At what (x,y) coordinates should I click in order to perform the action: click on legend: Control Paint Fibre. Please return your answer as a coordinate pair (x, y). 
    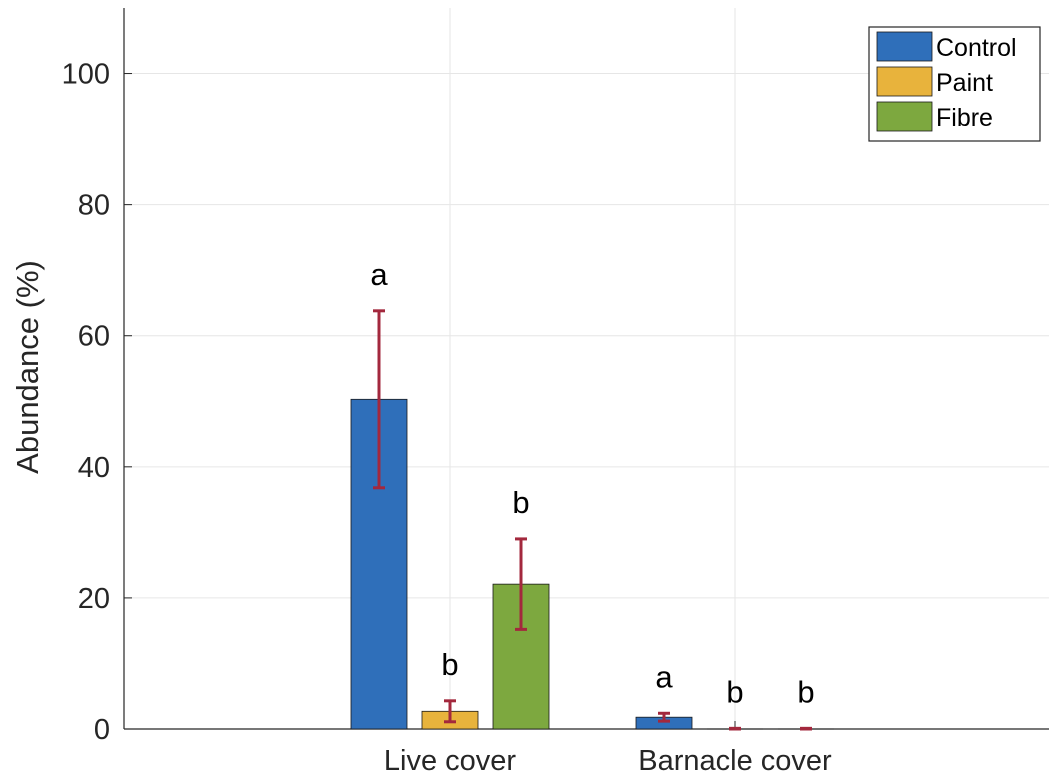
    Looking at the image, I should click on (954, 84).